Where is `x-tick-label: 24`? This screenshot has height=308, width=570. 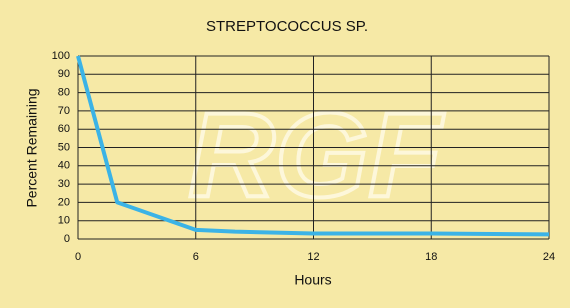 x-tick-label: 24 is located at coordinates (549, 257).